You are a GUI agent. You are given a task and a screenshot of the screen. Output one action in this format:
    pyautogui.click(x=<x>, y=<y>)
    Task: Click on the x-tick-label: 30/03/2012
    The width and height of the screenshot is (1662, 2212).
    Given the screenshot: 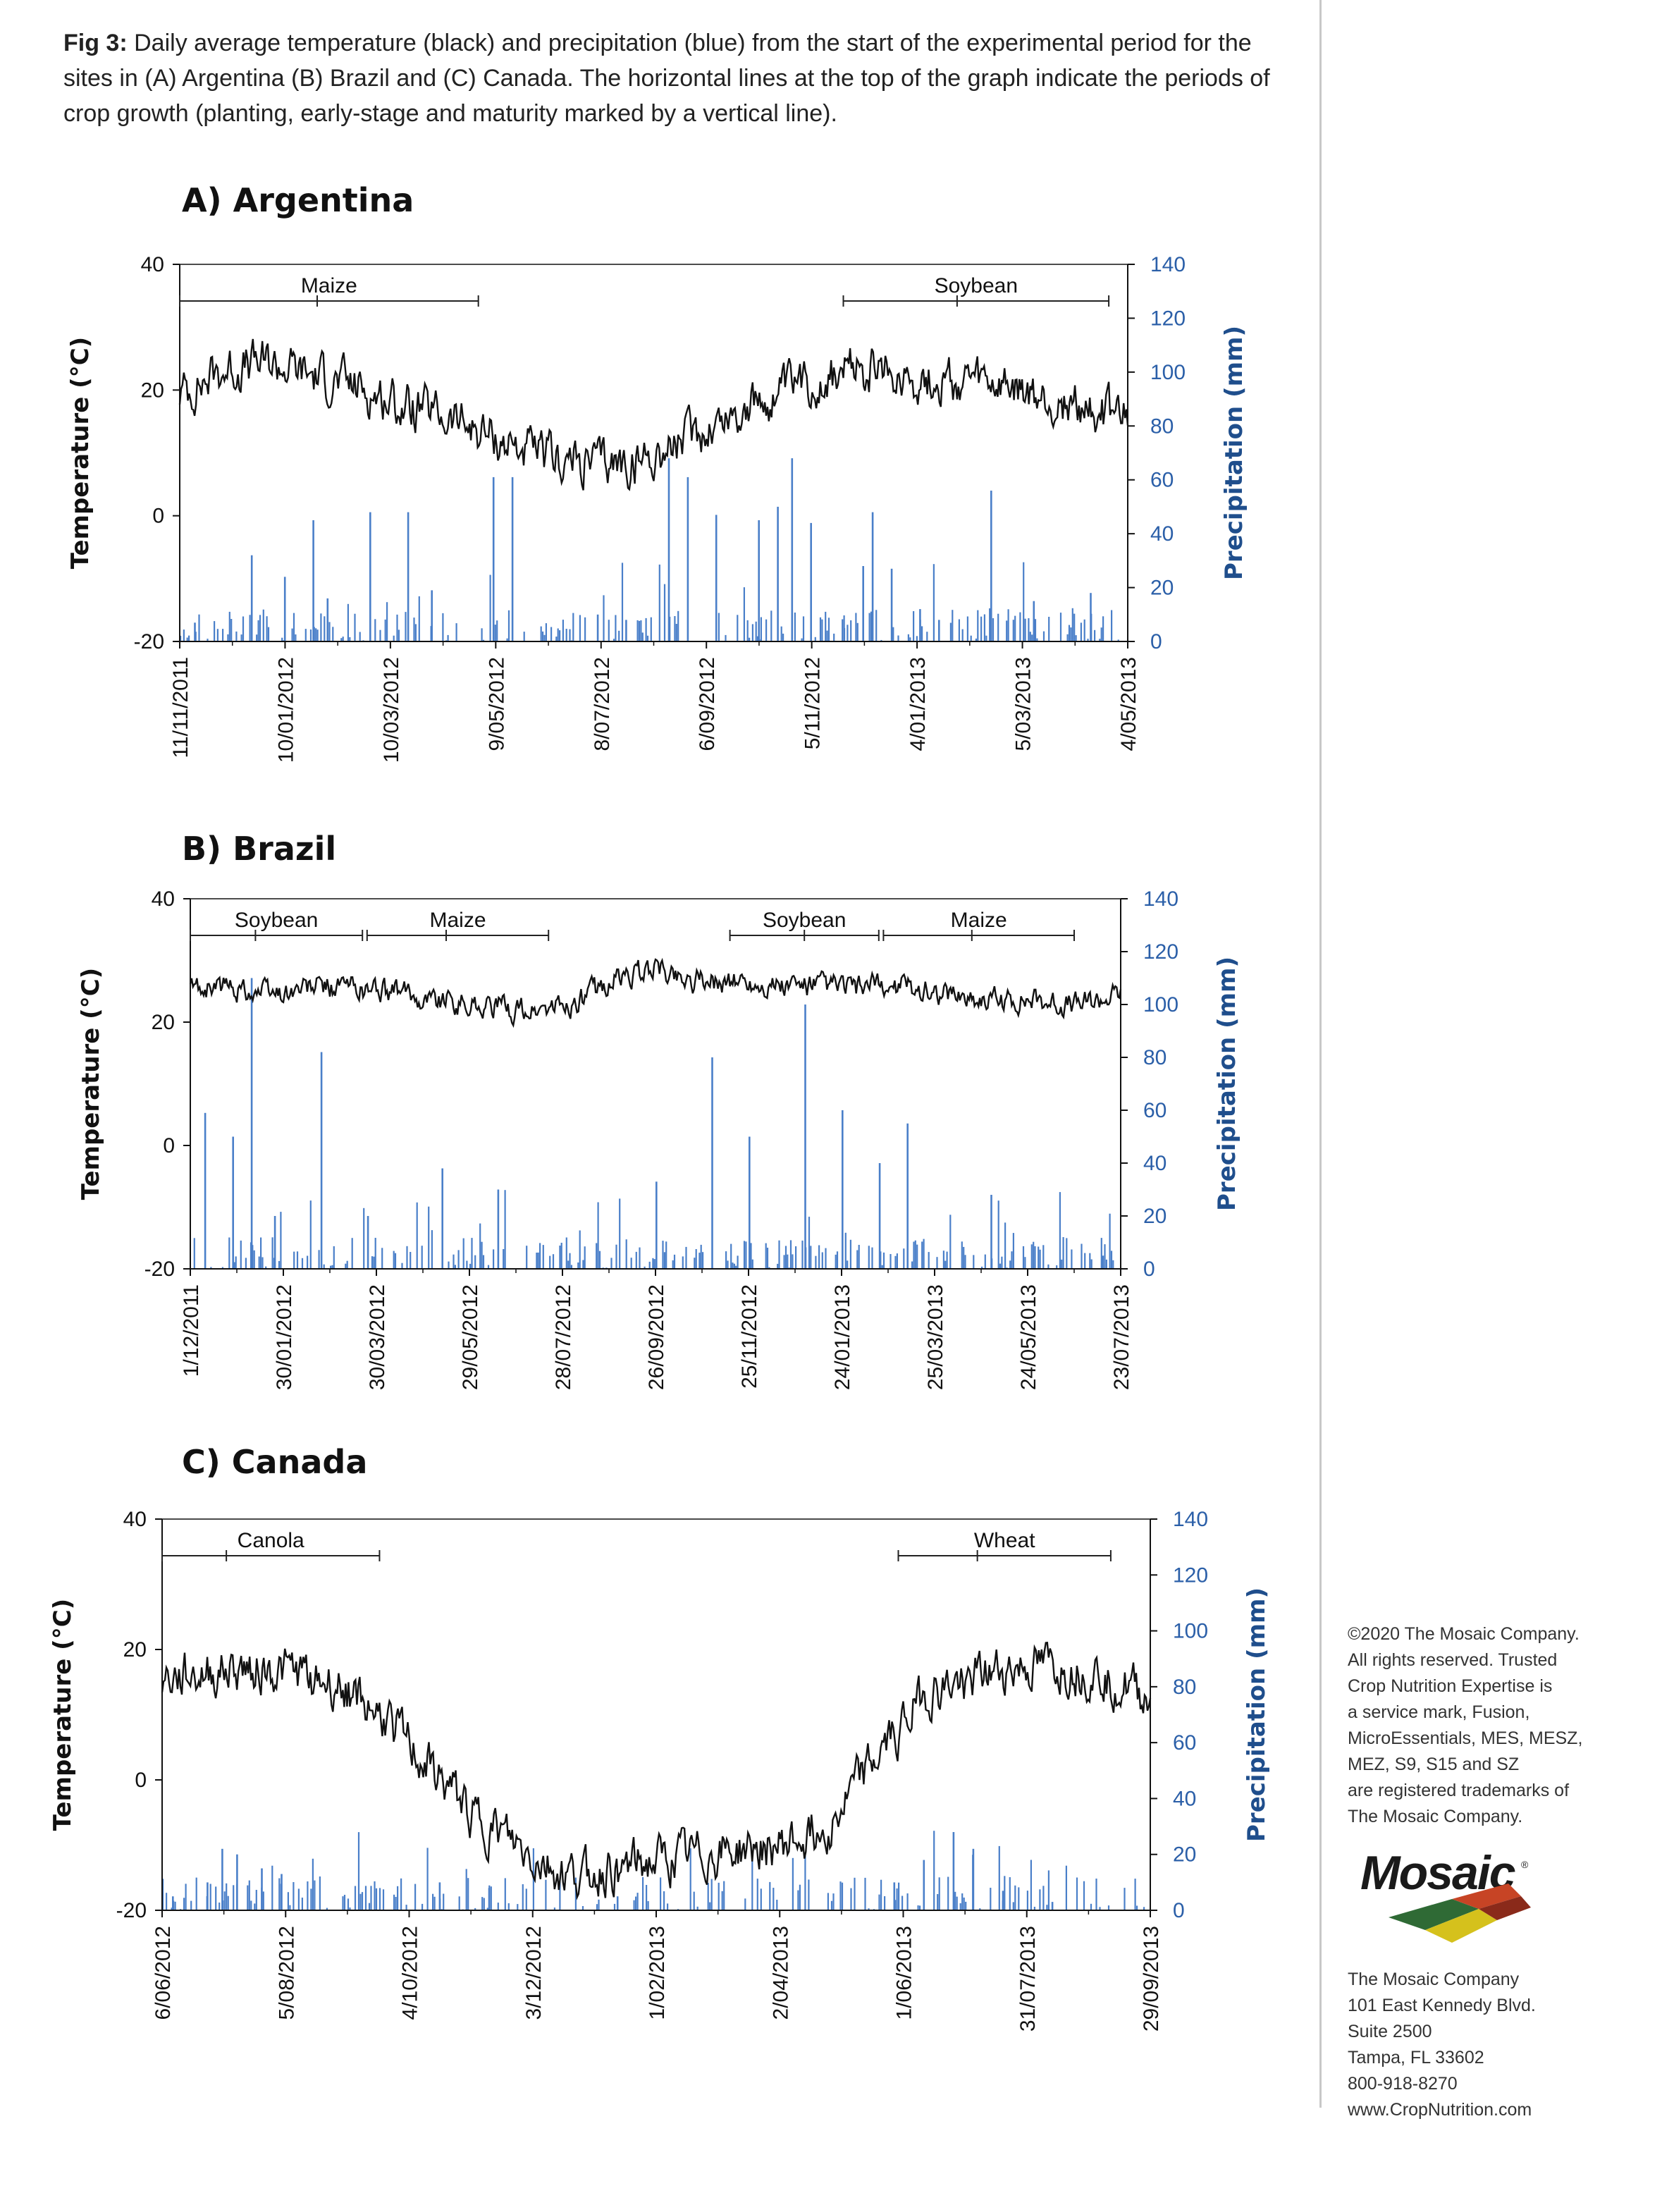 What is the action you would take?
    pyautogui.click(x=377, y=1337)
    